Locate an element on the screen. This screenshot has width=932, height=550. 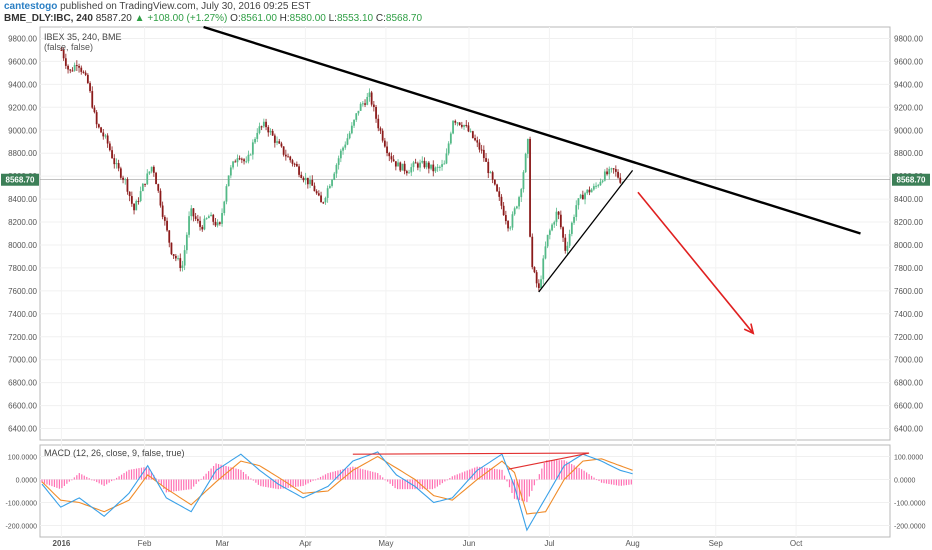
x-tick-label: 2016 is located at coordinates (62, 543).